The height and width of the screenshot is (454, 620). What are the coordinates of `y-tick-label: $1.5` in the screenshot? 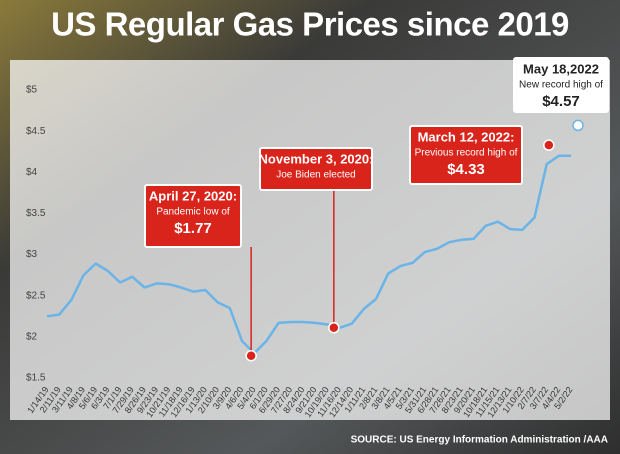 It's located at (36, 378).